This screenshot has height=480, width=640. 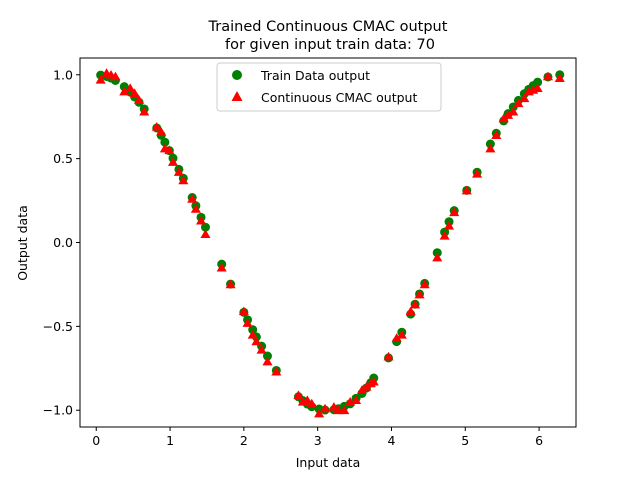 What do you see at coordinates (58, 410) in the screenshot?
I see `y-tick-label: −1.0` at bounding box center [58, 410].